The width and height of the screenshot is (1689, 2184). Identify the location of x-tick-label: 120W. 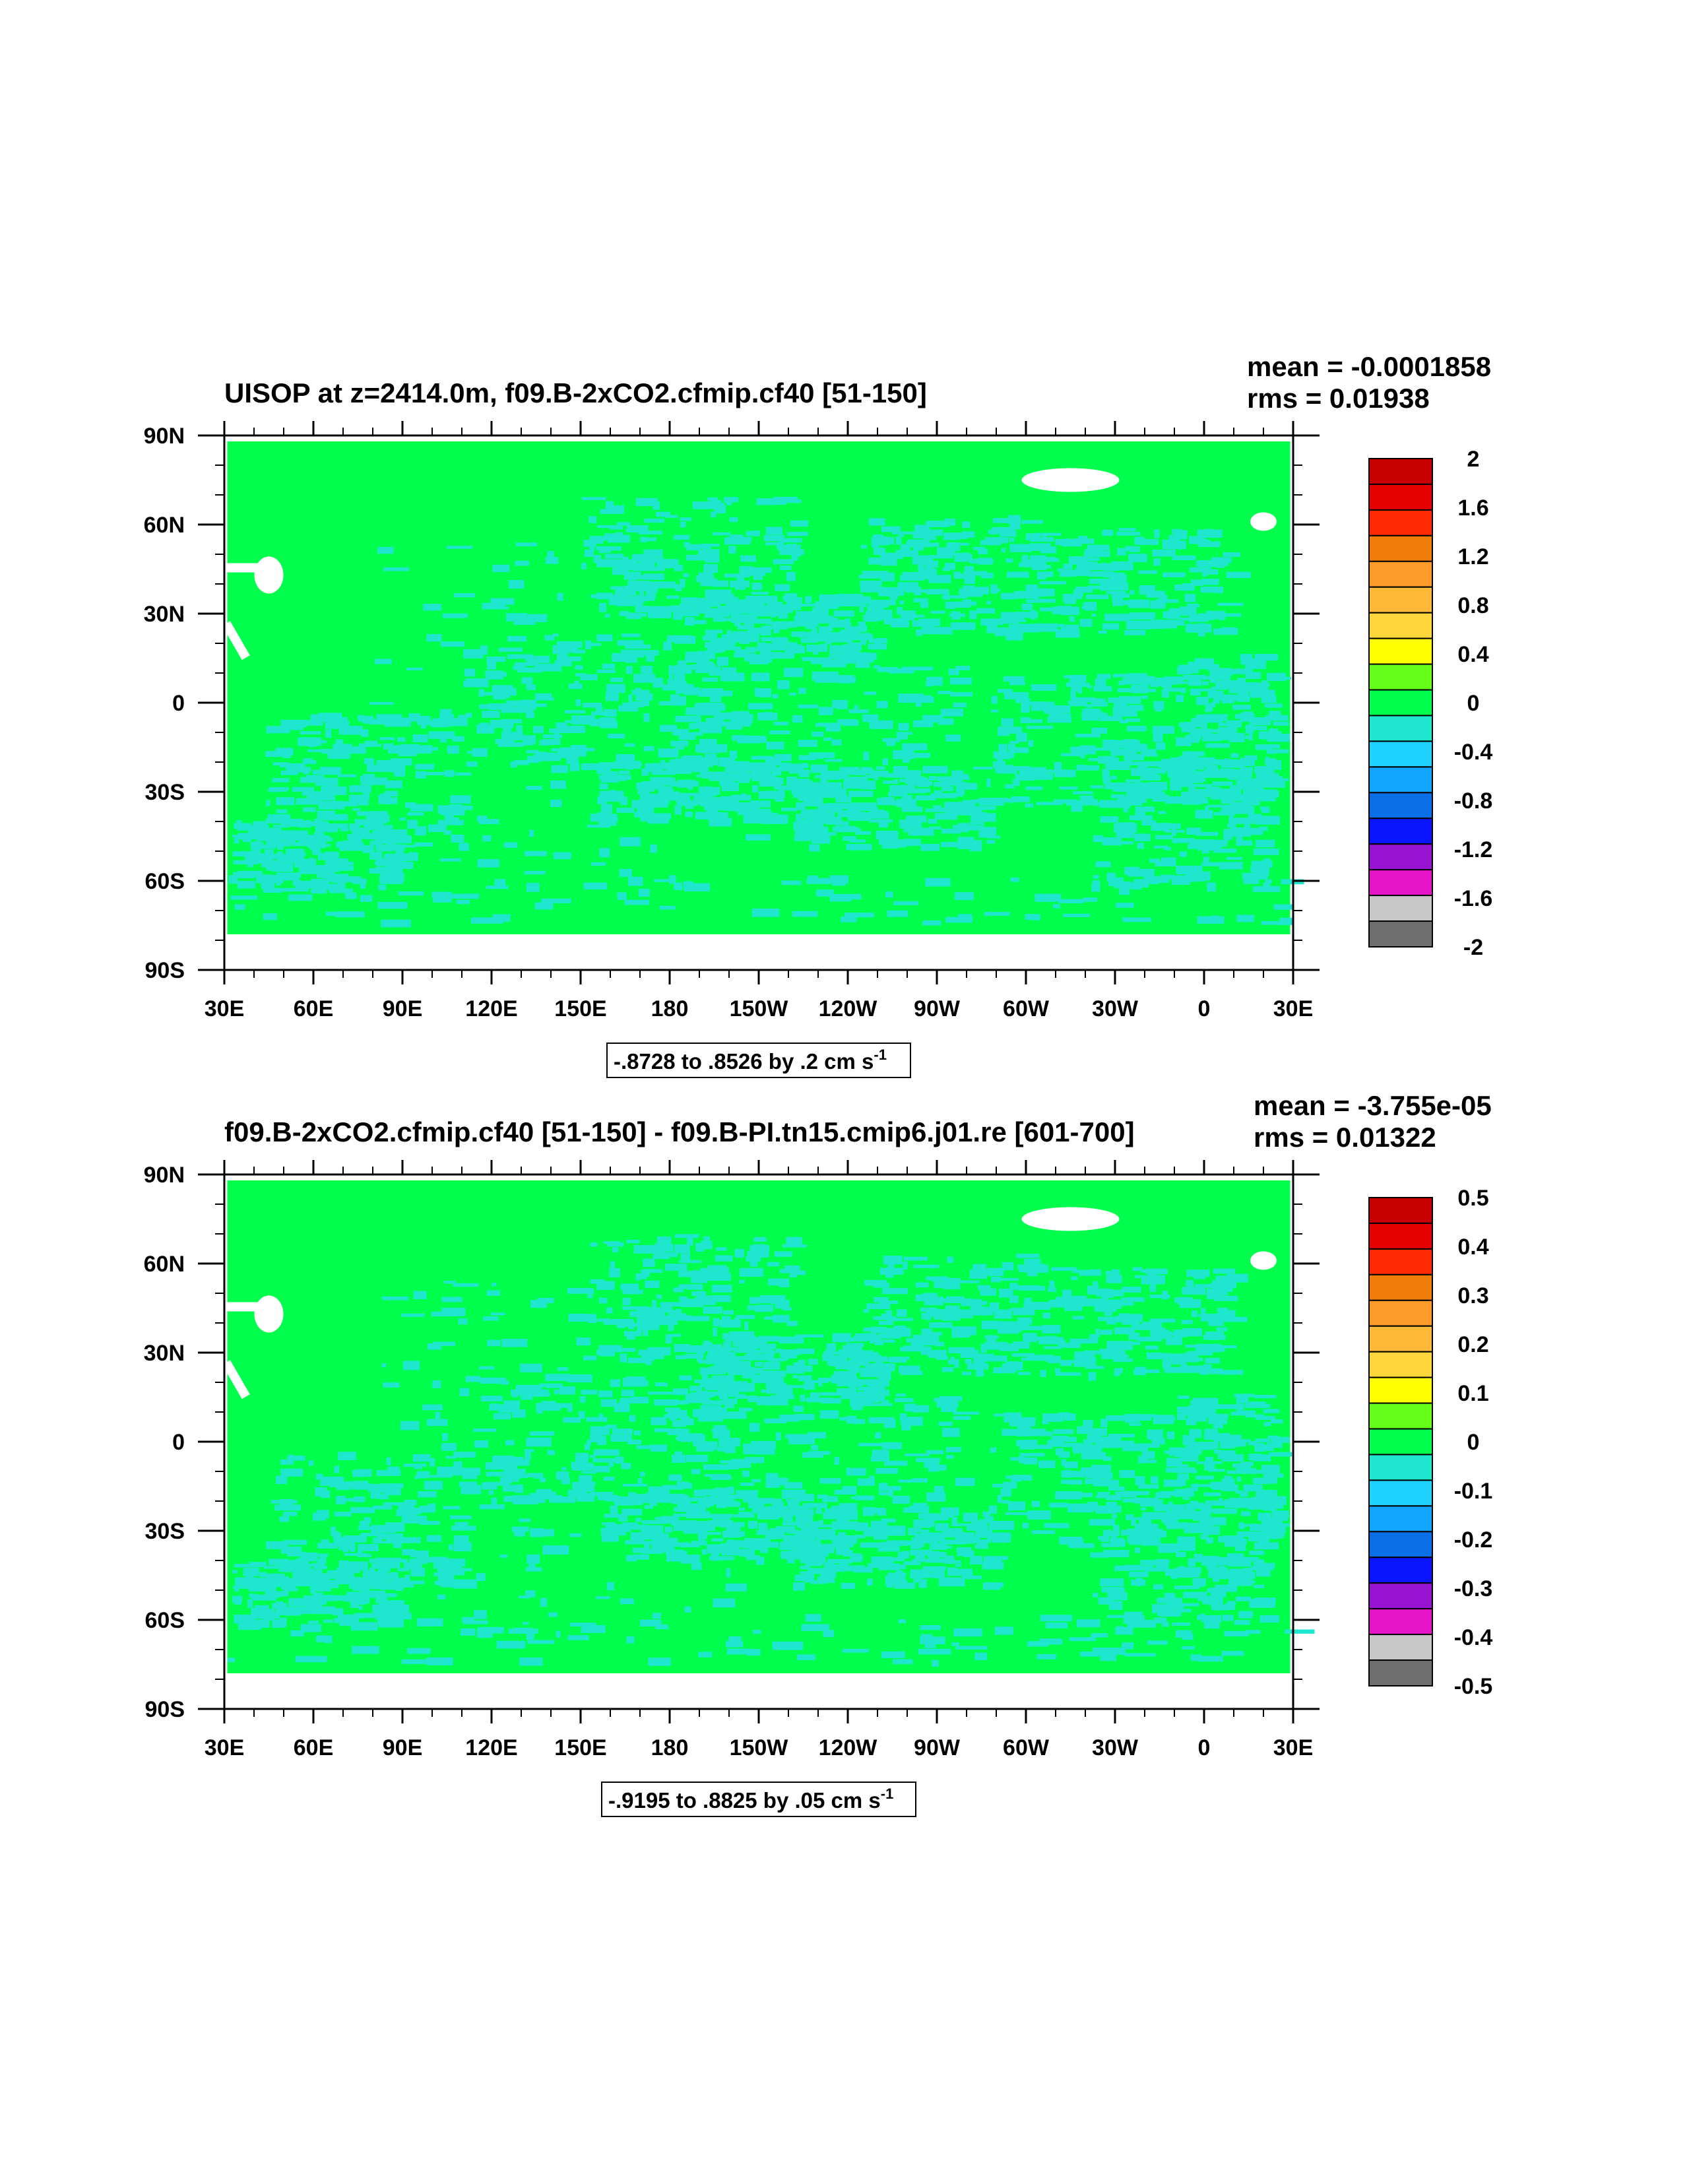
(848, 1747).